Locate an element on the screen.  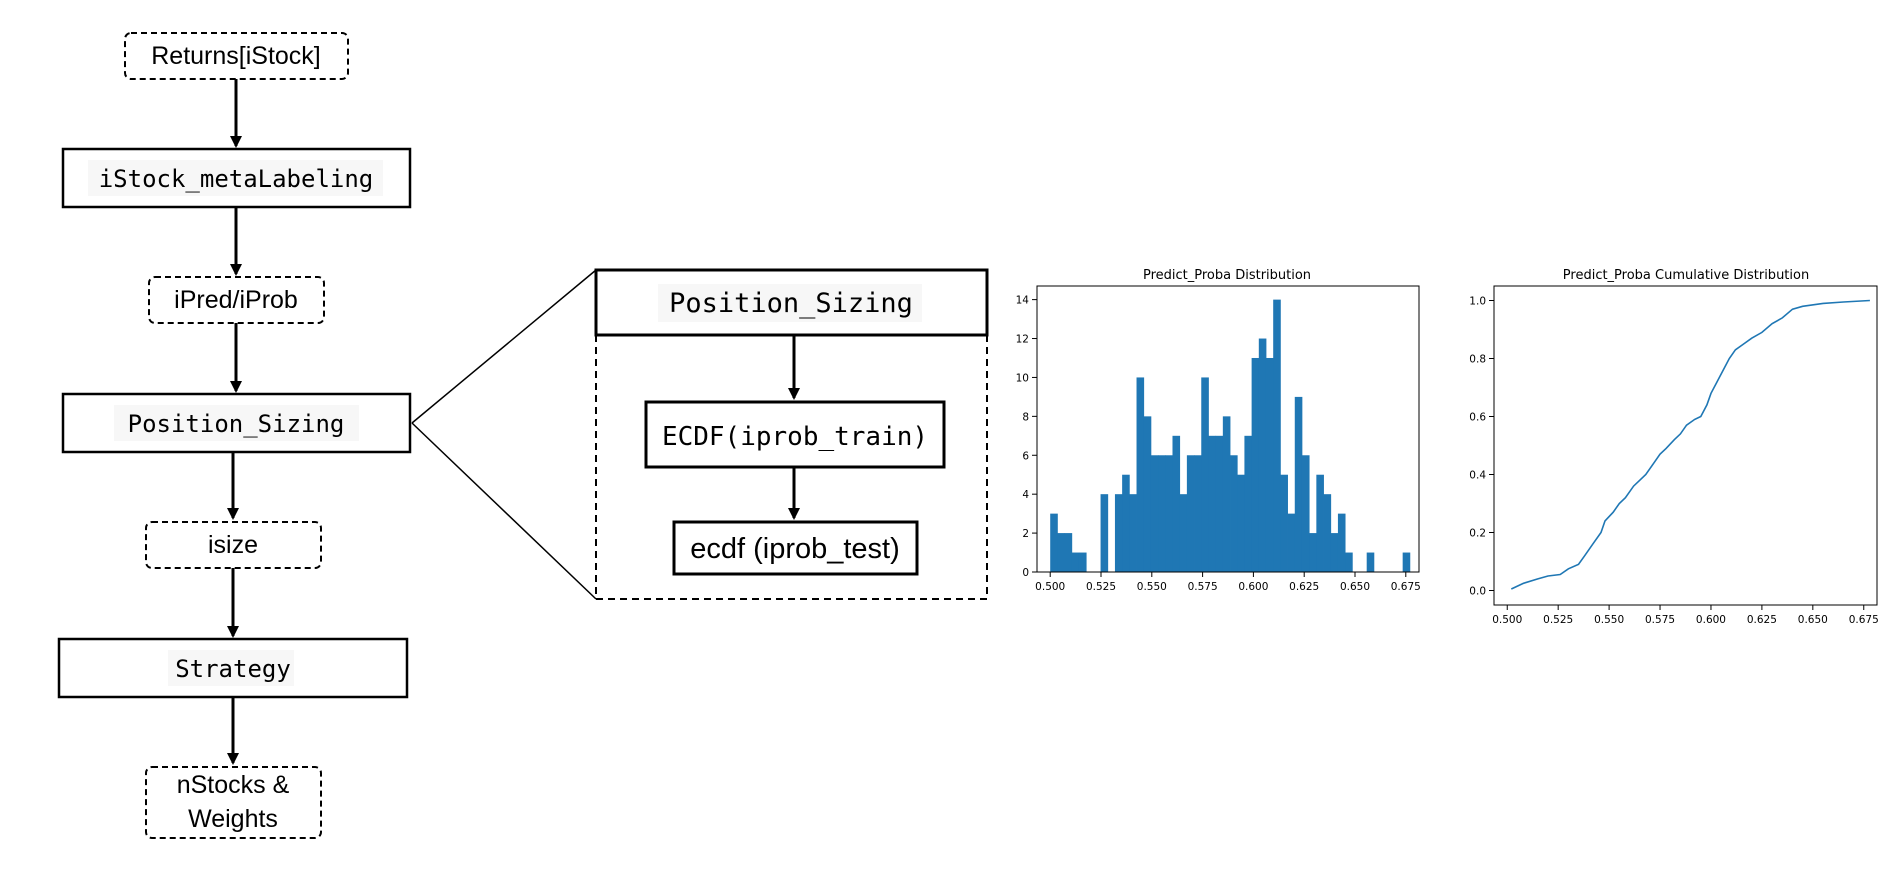
cdf-x-tick-label: 0.650 is located at coordinates (1813, 620).